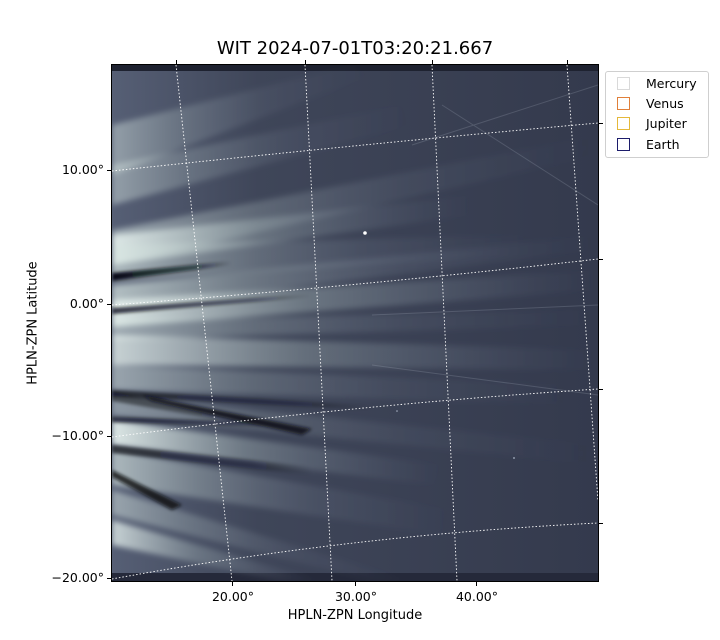 The width and height of the screenshot is (720, 640). I want to click on legend-label: Earth, so click(663, 144).